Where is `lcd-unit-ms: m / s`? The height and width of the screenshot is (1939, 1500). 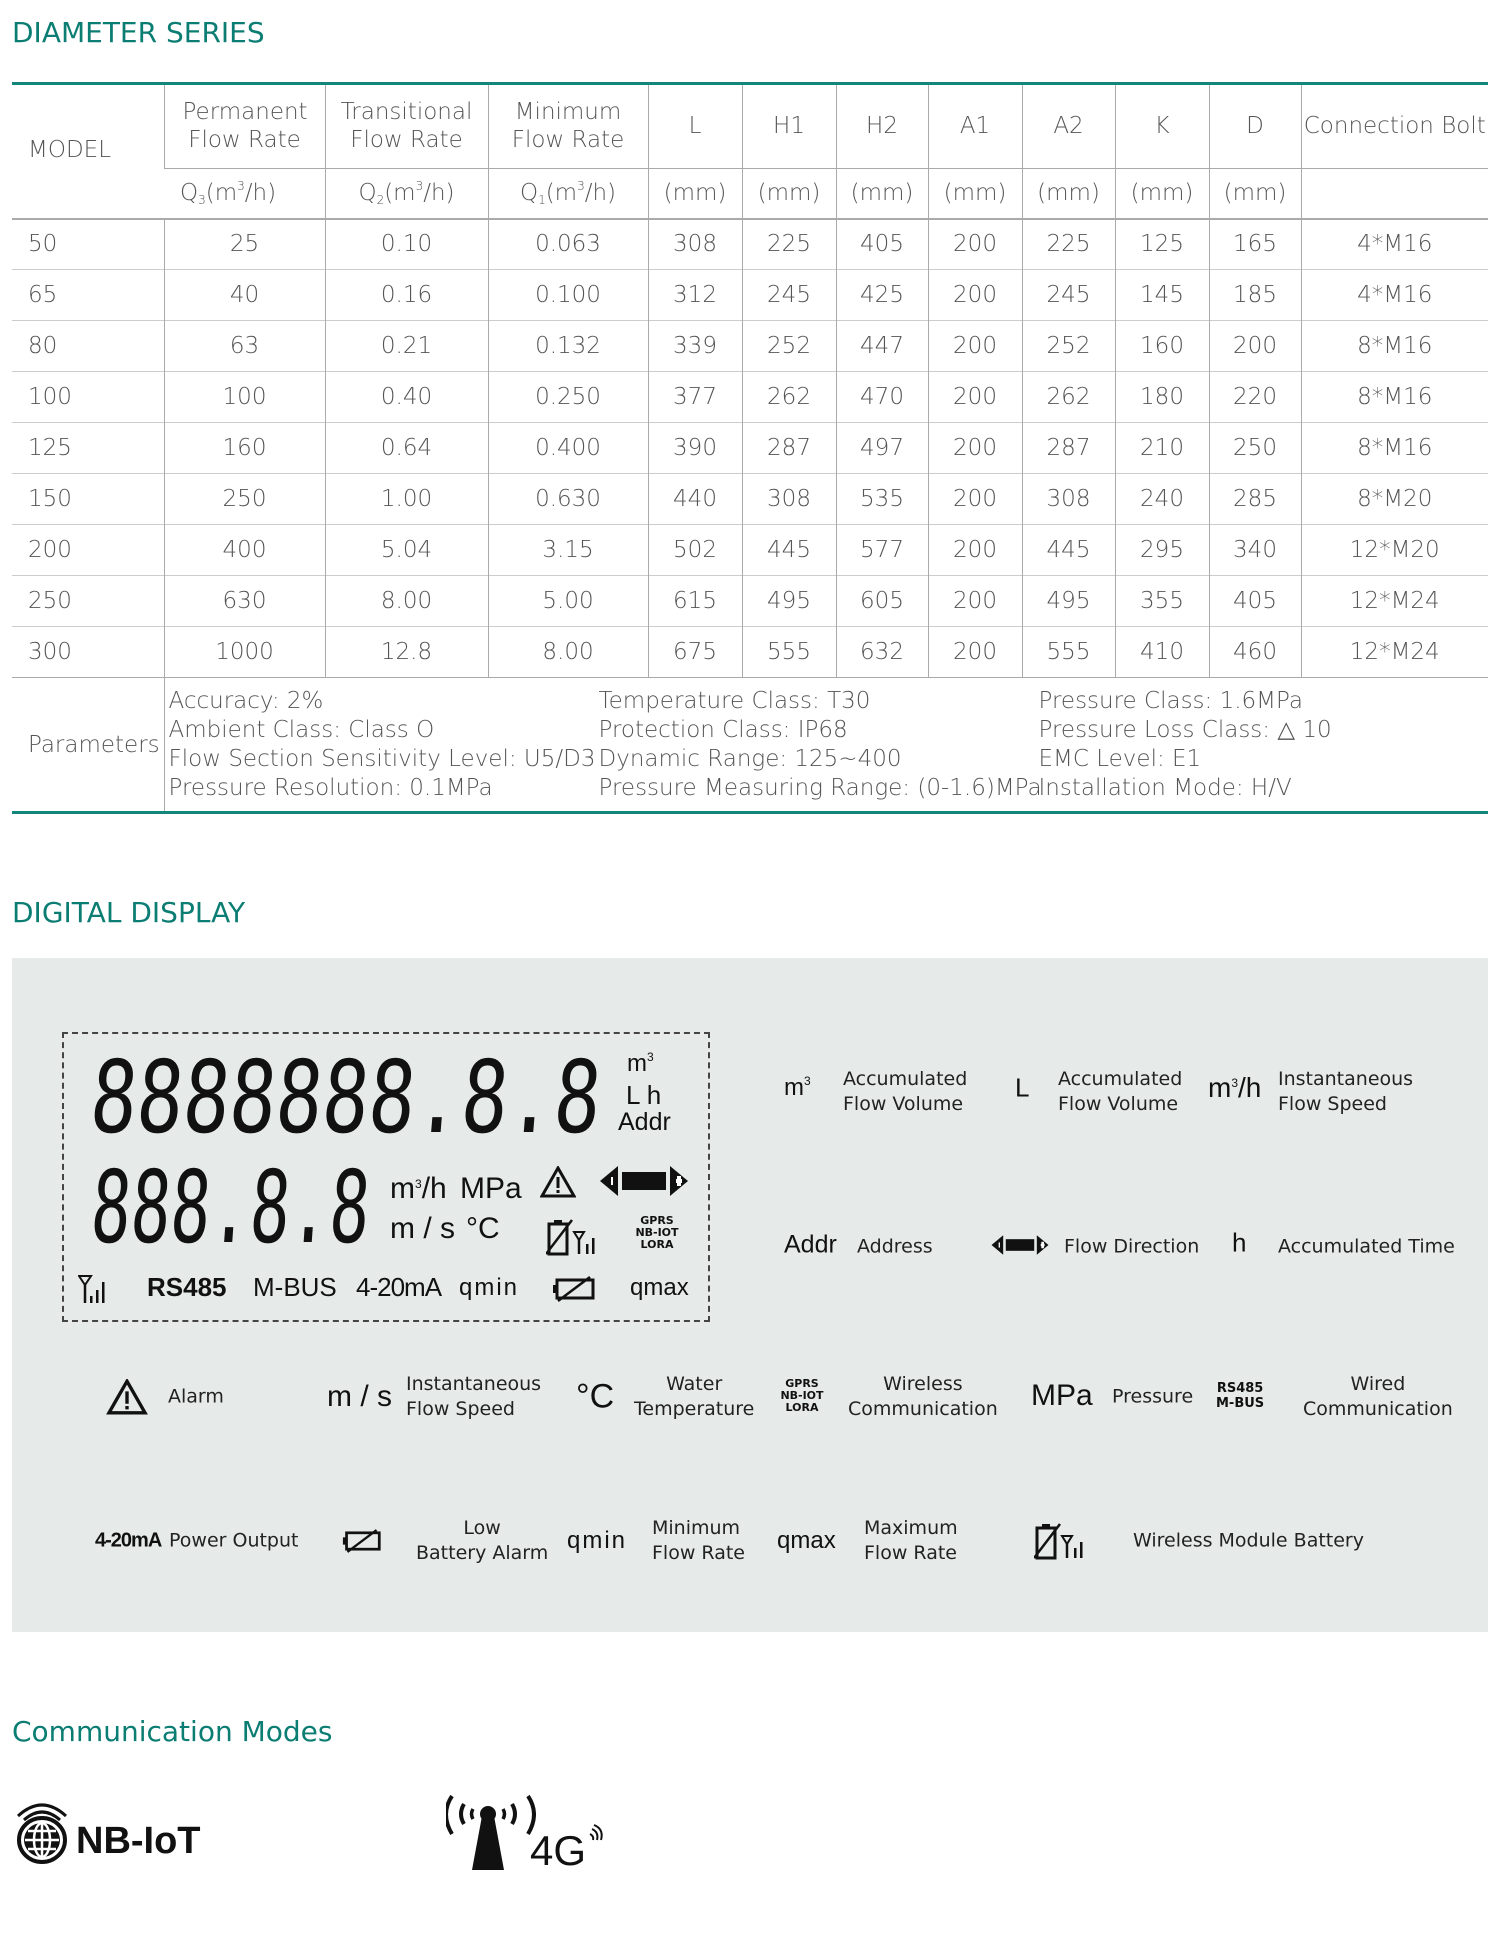 lcd-unit-ms: m / s is located at coordinates (422, 1228).